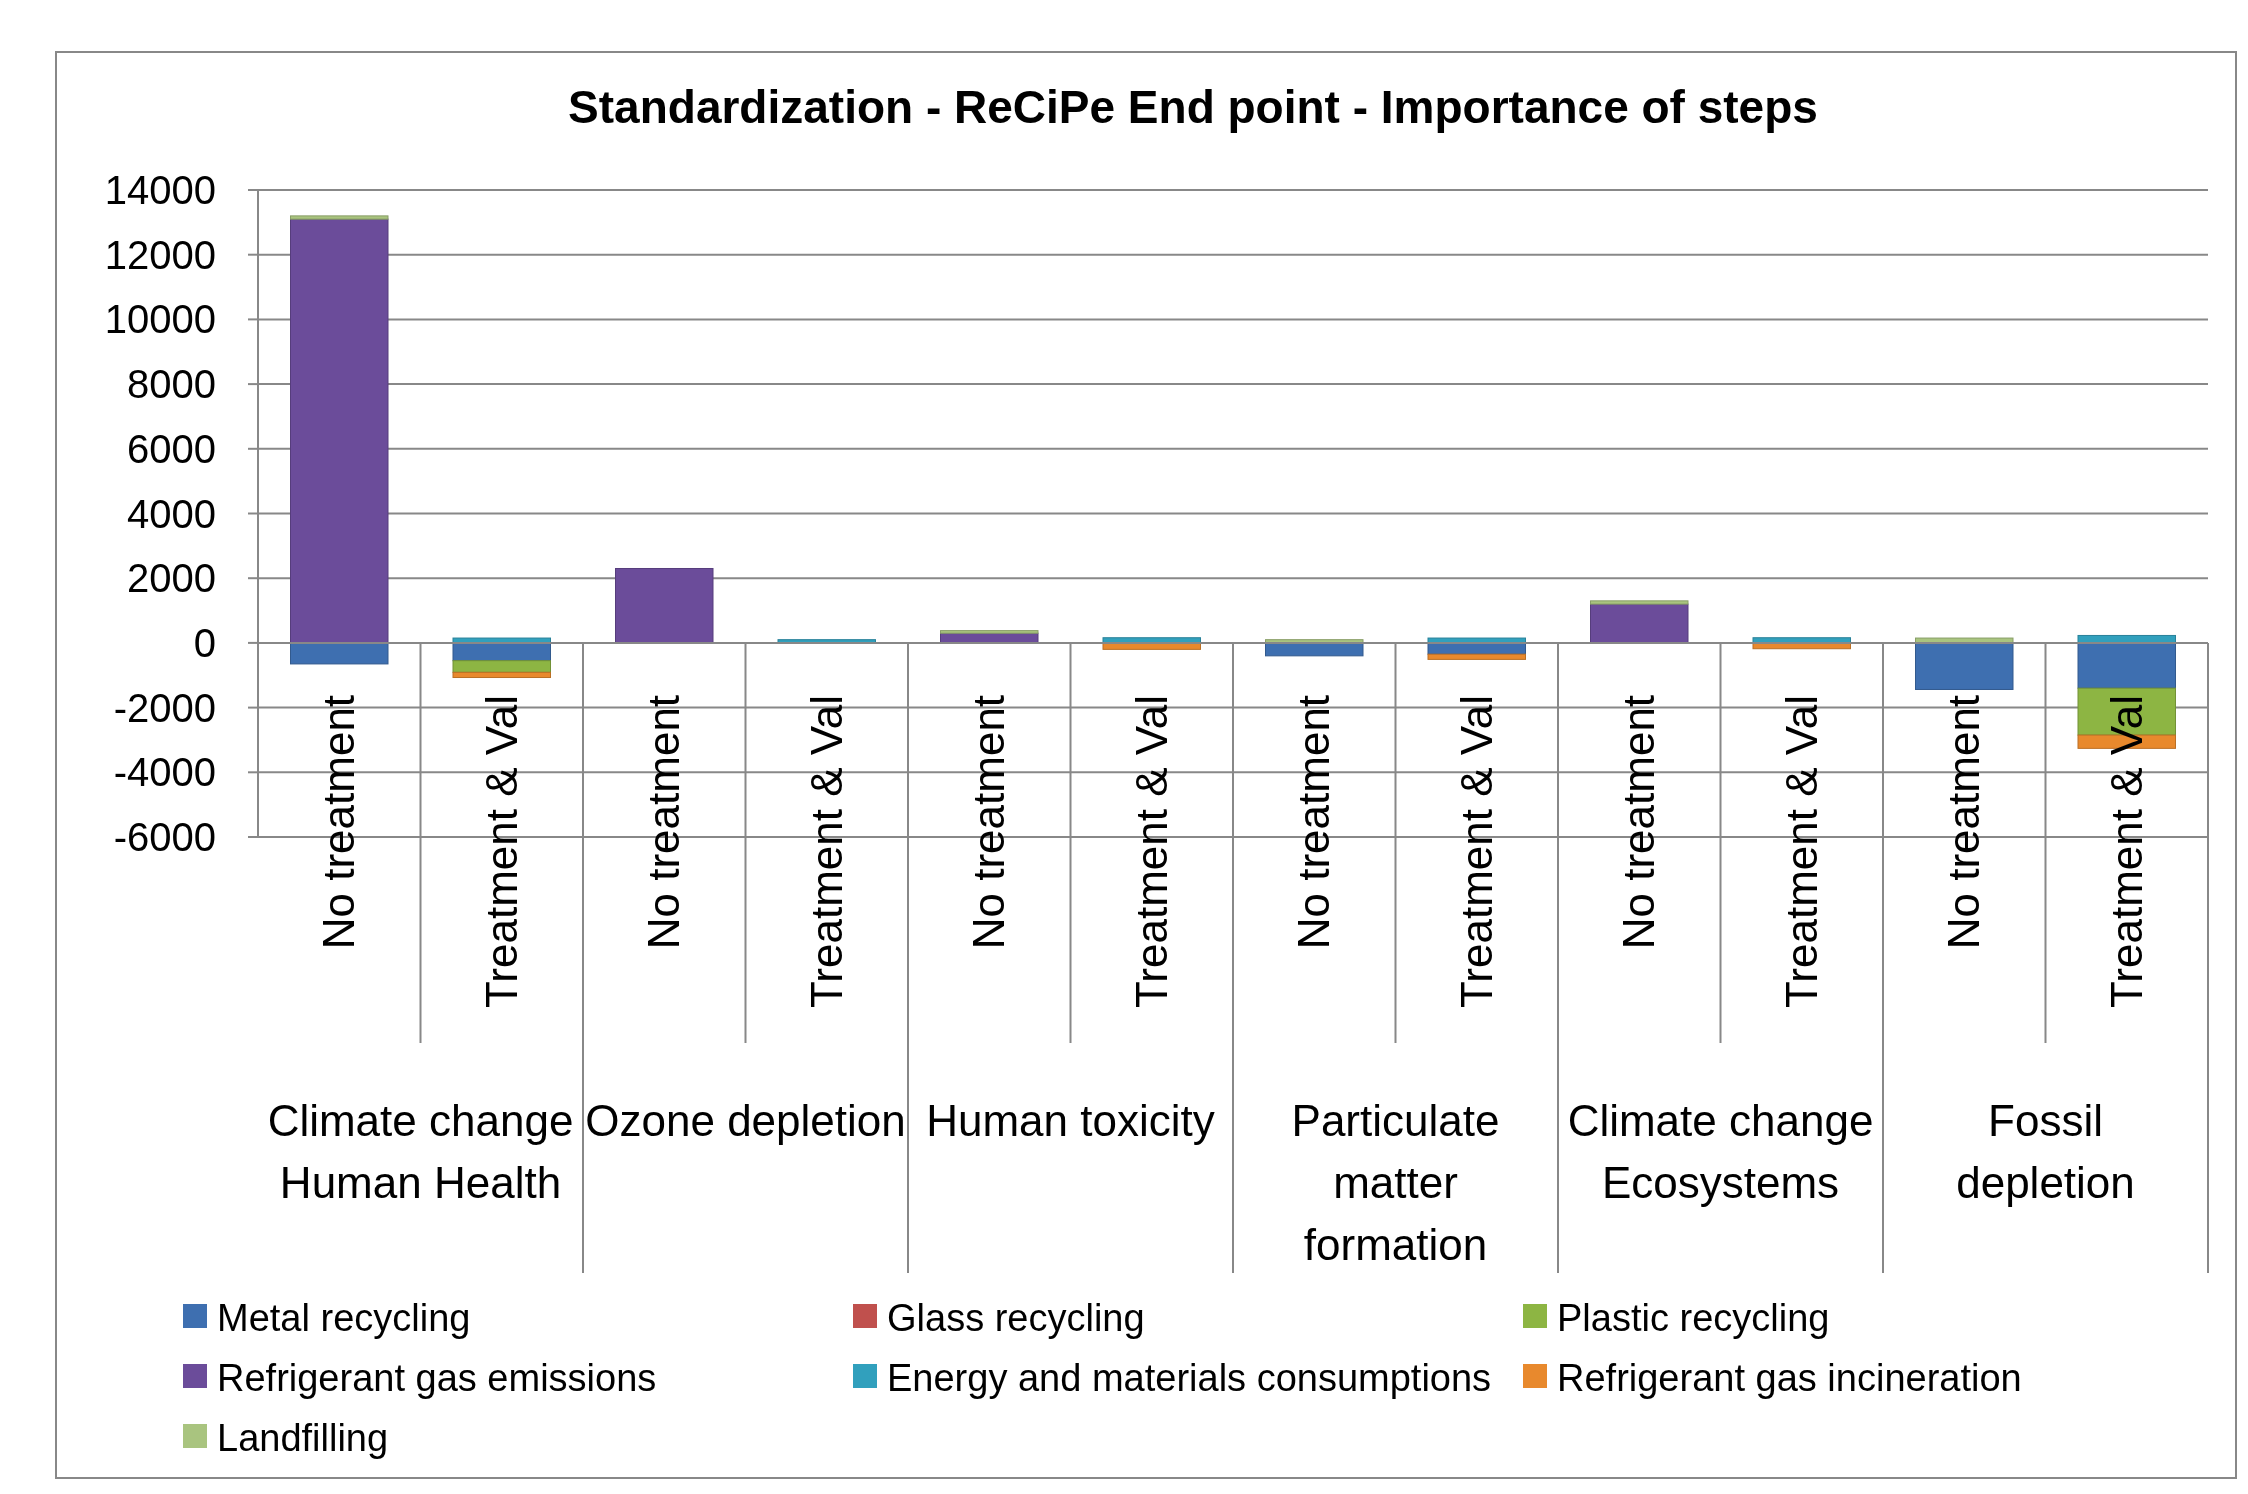 This screenshot has width=2248, height=1494. What do you see at coordinates (745, 1120) in the screenshot?
I see `text: Ozone depletion` at bounding box center [745, 1120].